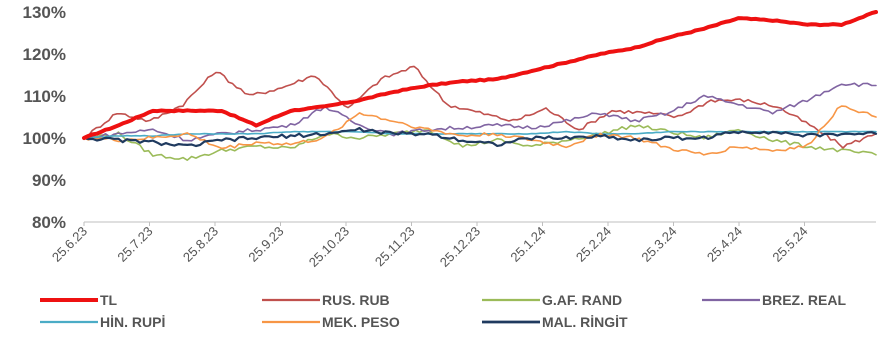  What do you see at coordinates (361, 322) in the screenshot?
I see `legend-label: MEK. PESO` at bounding box center [361, 322].